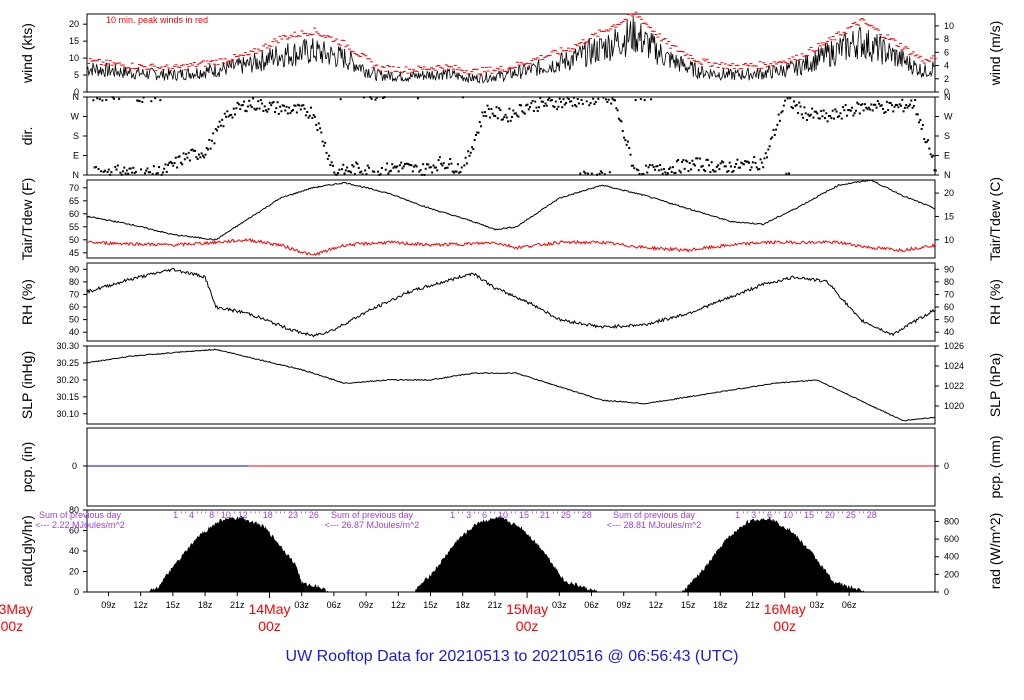  I want to click on rh-ylabel: RH (%), so click(27, 302).